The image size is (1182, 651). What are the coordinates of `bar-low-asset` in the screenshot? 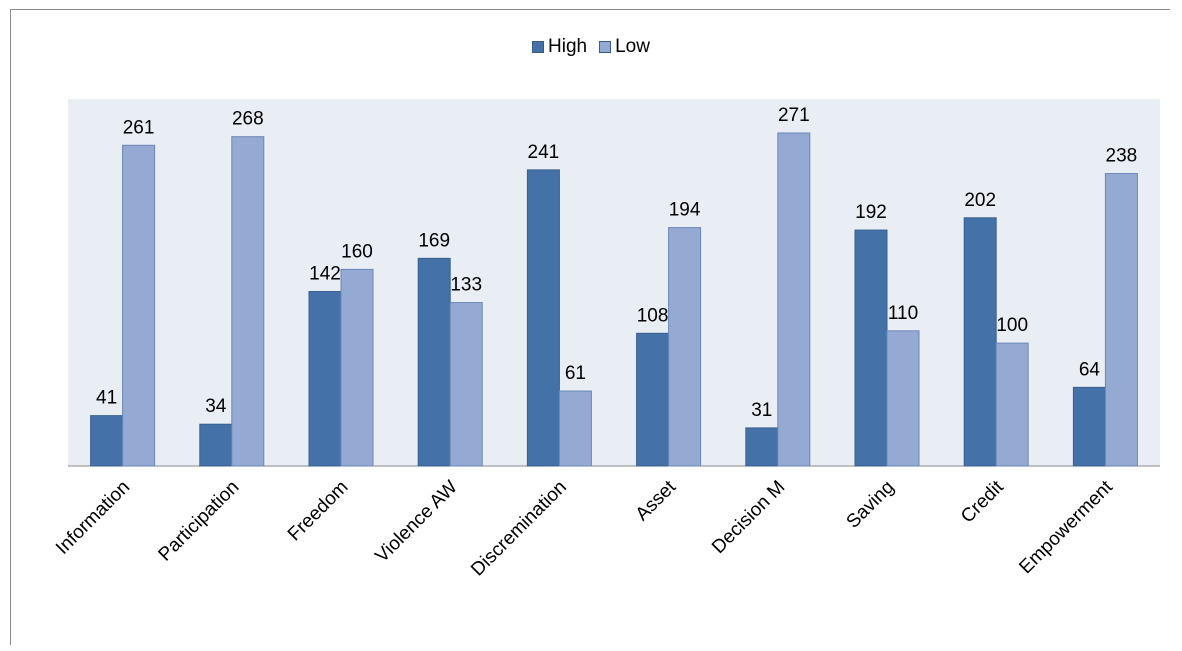 It's located at (685, 347).